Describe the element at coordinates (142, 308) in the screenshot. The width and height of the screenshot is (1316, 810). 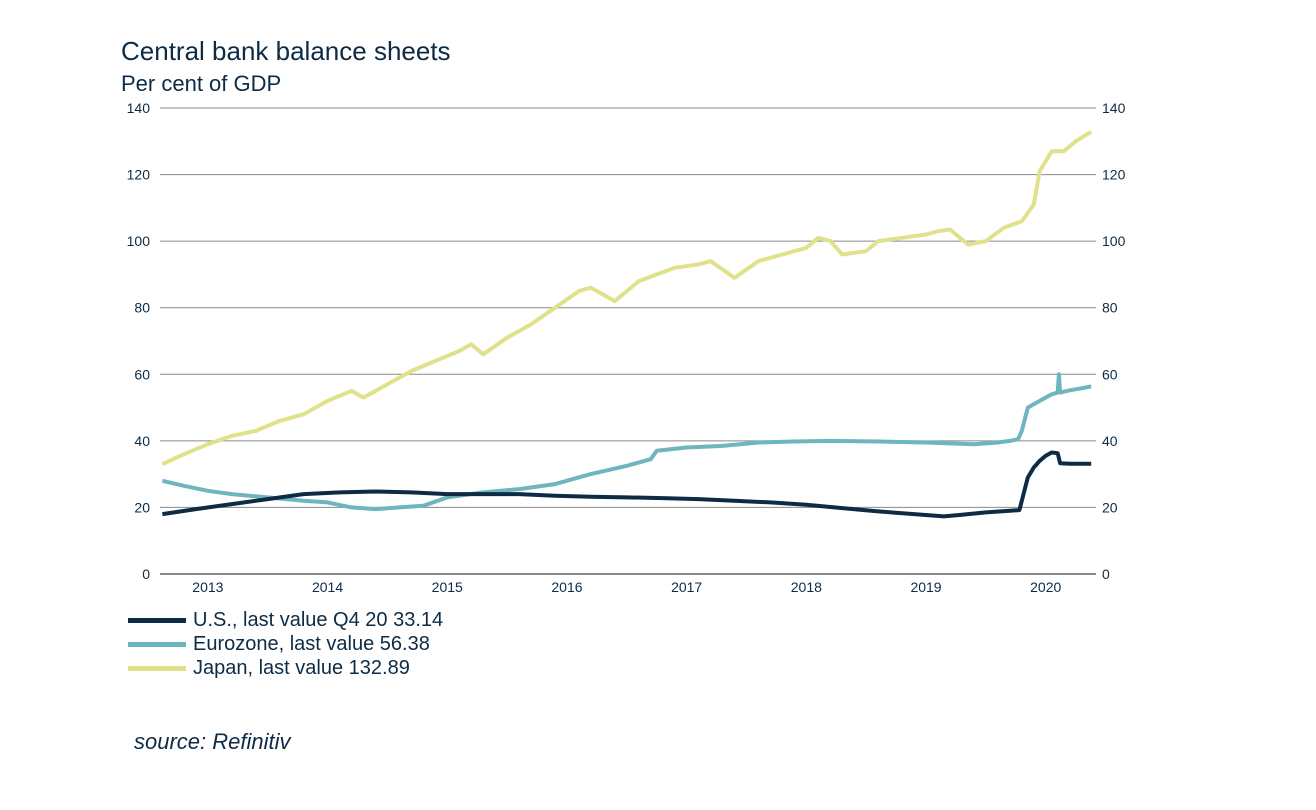
I see `y-tick-label-left-80: 80` at that location.